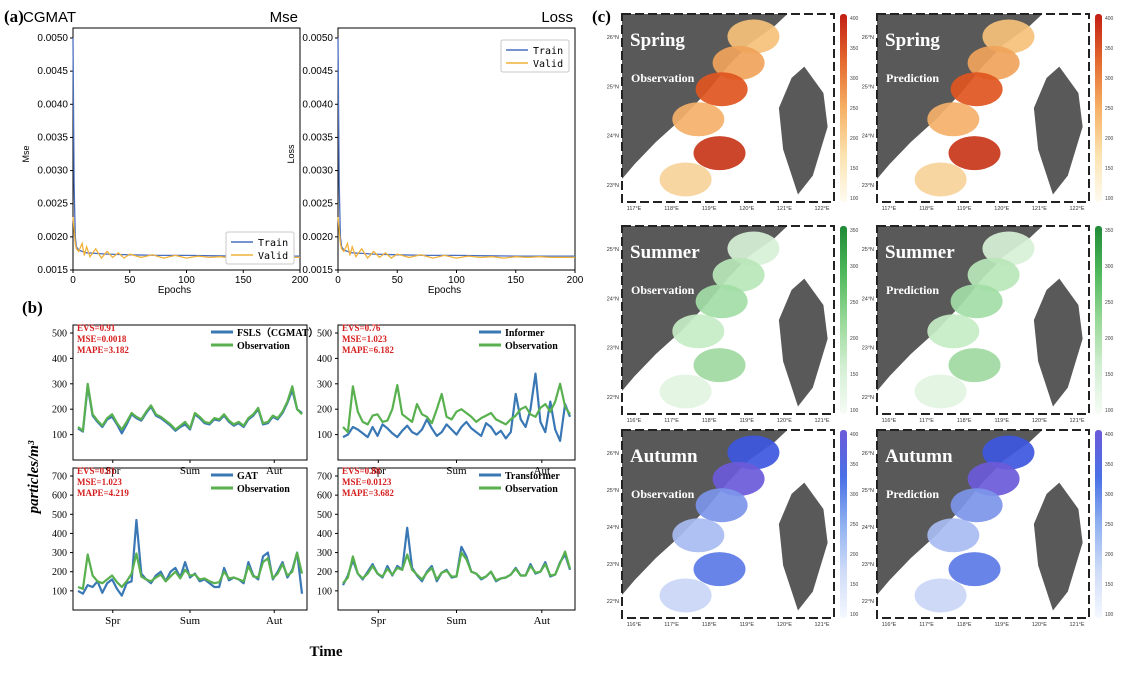 The width and height of the screenshot is (1145, 675). What do you see at coordinates (186, 280) in the screenshot?
I see `x-tick-label: 100` at bounding box center [186, 280].